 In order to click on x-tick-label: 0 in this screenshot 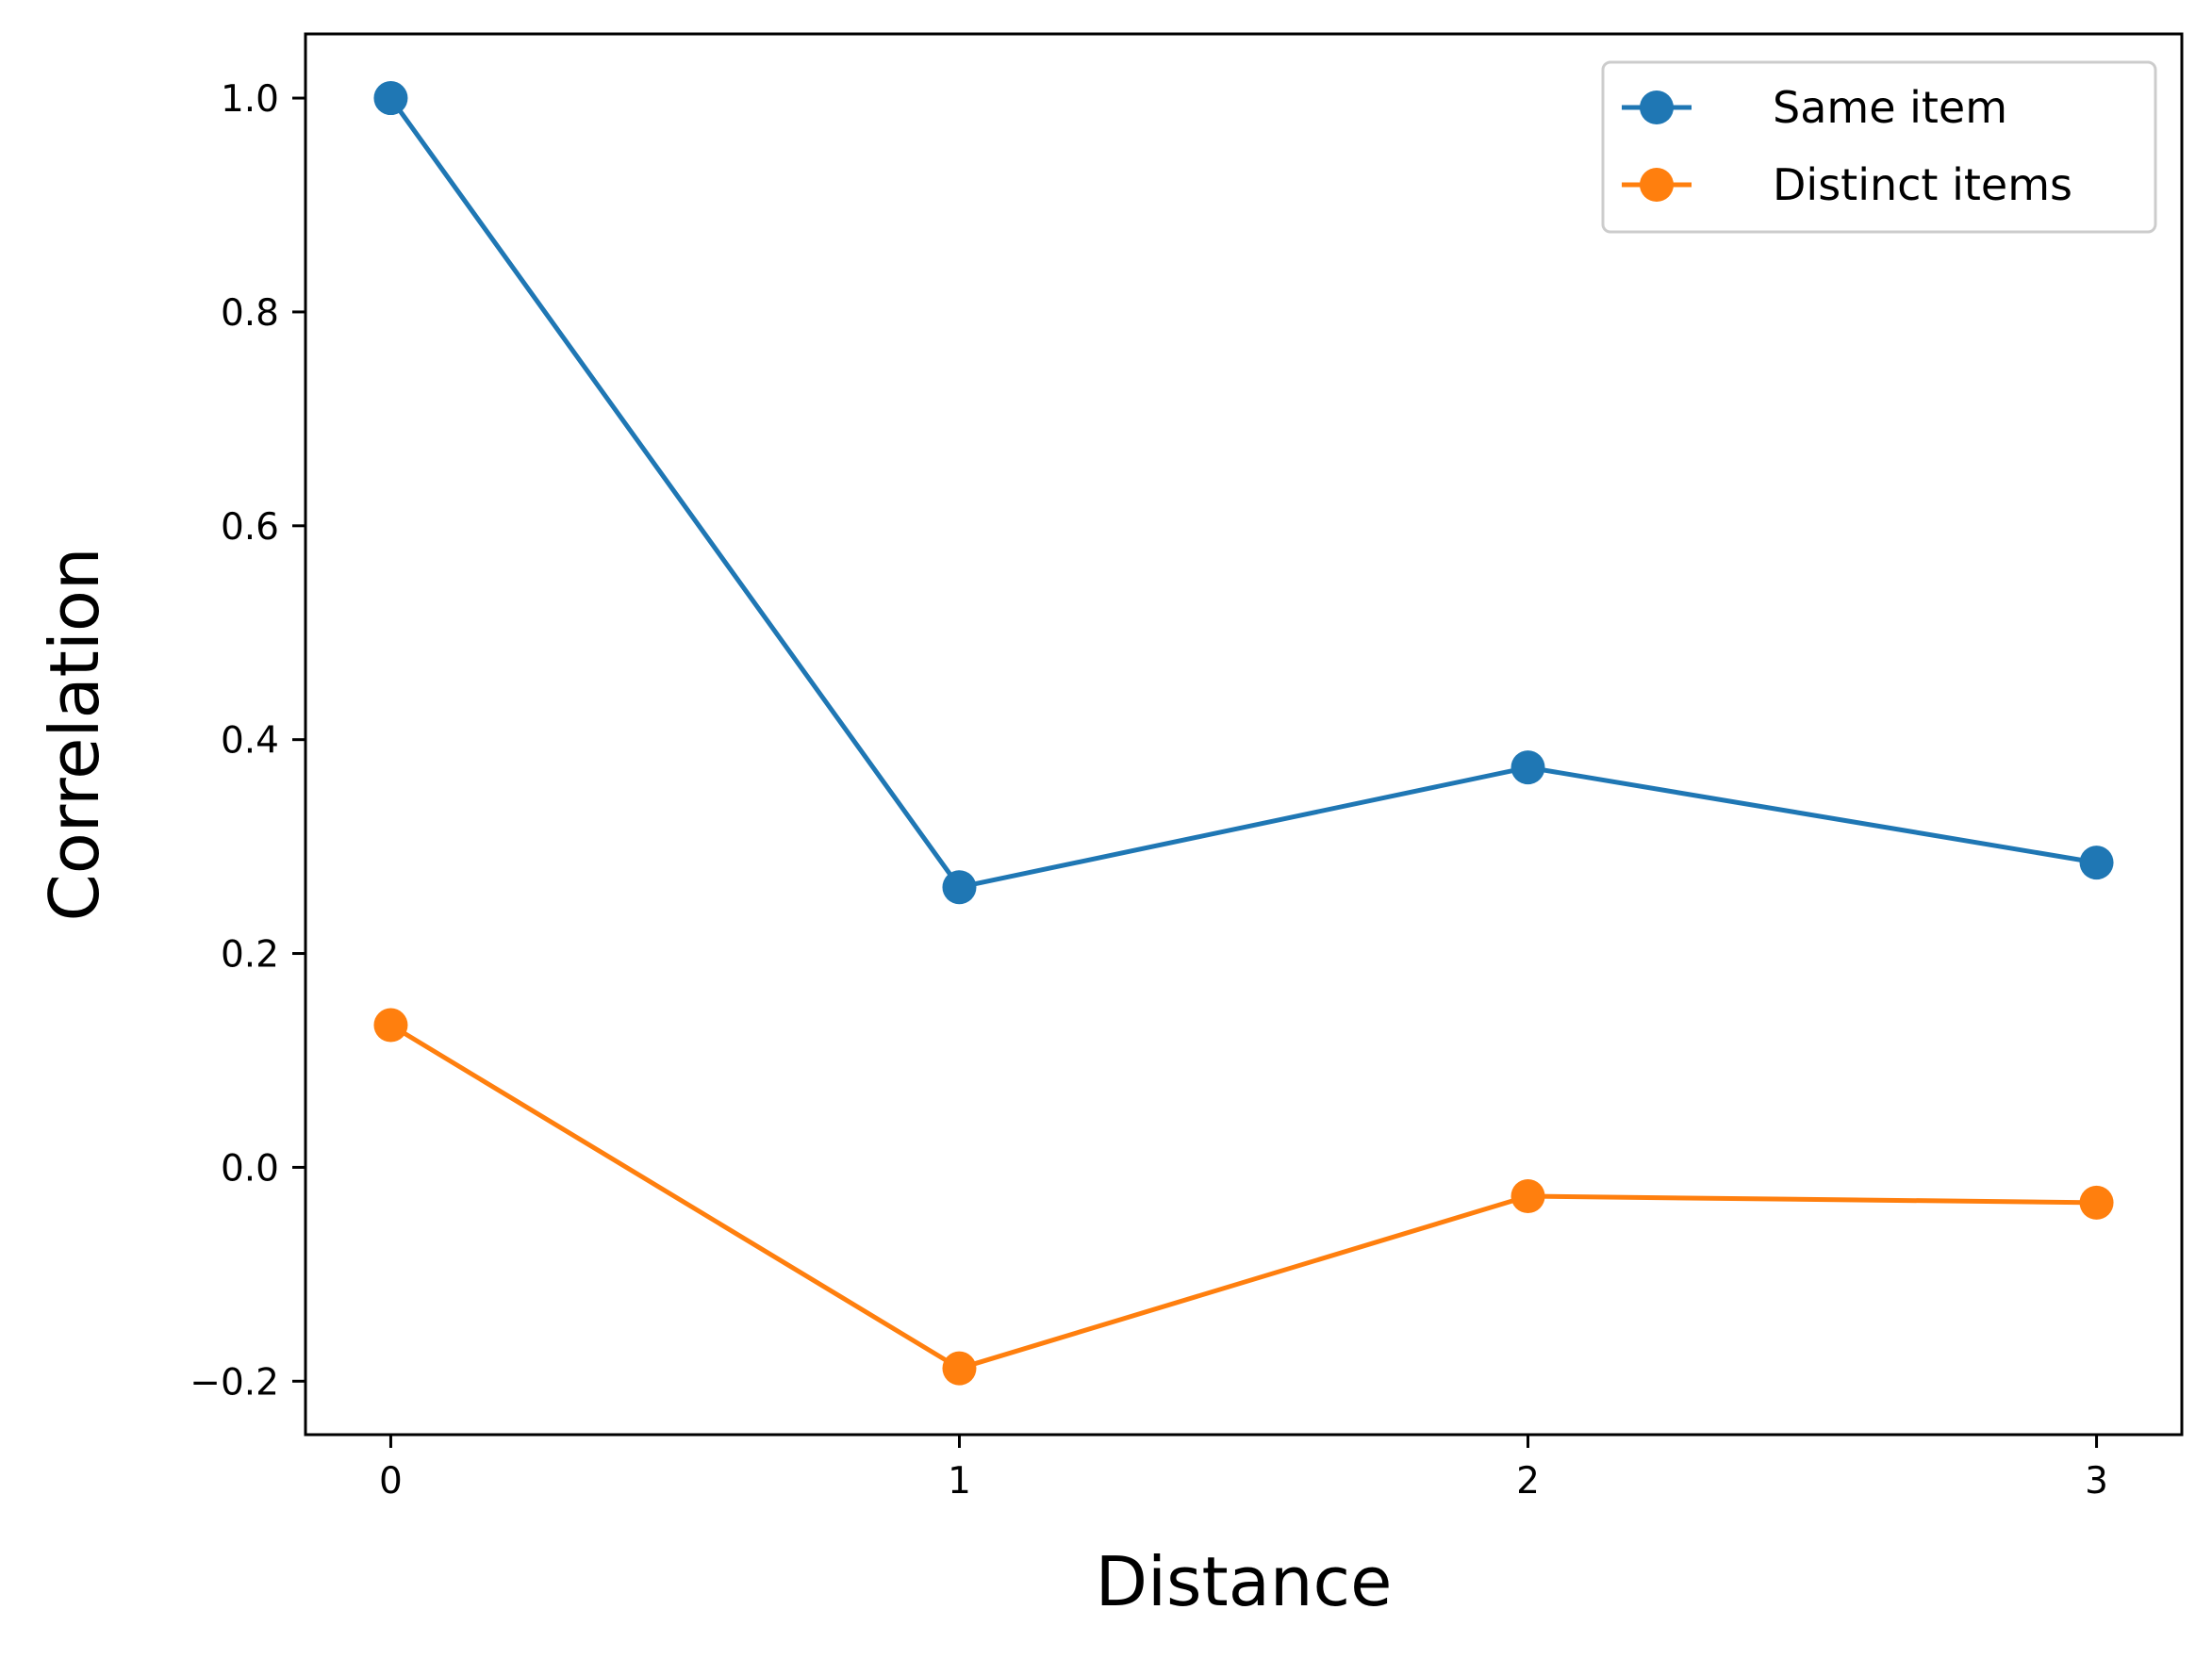, I will do `click(391, 1481)`.